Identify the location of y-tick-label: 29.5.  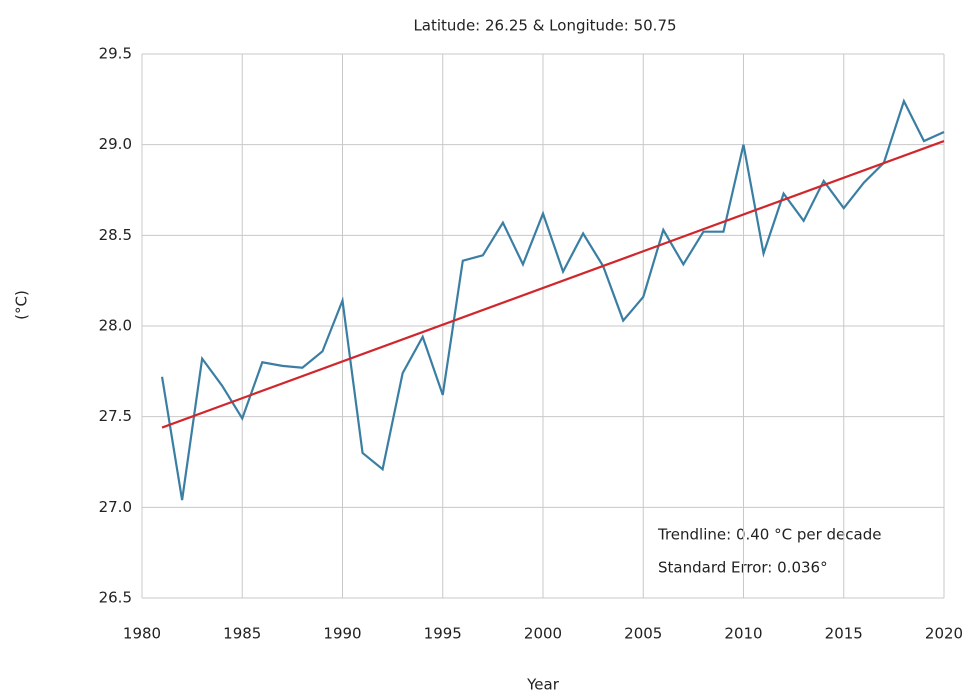
(115, 54).